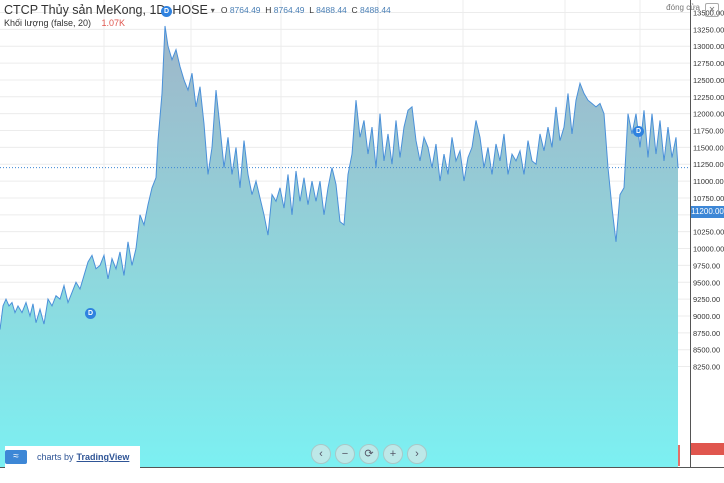  What do you see at coordinates (706, 282) in the screenshot?
I see `price-tick-label: 9500.00` at bounding box center [706, 282].